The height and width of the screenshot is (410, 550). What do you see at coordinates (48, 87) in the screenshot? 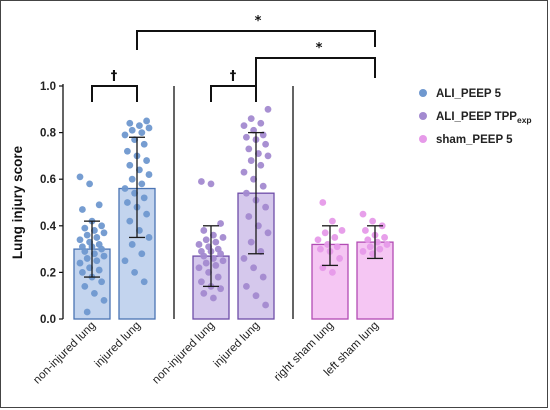
I see `y-tick-label: 1.0` at bounding box center [48, 87].